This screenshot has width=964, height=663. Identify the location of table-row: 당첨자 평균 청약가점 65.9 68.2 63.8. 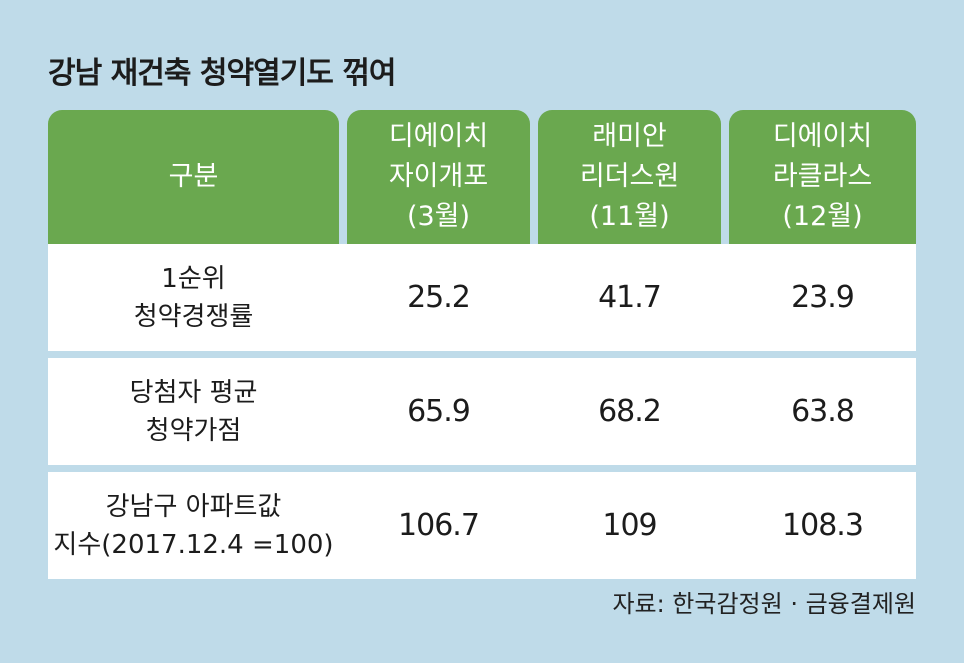
(482, 411).